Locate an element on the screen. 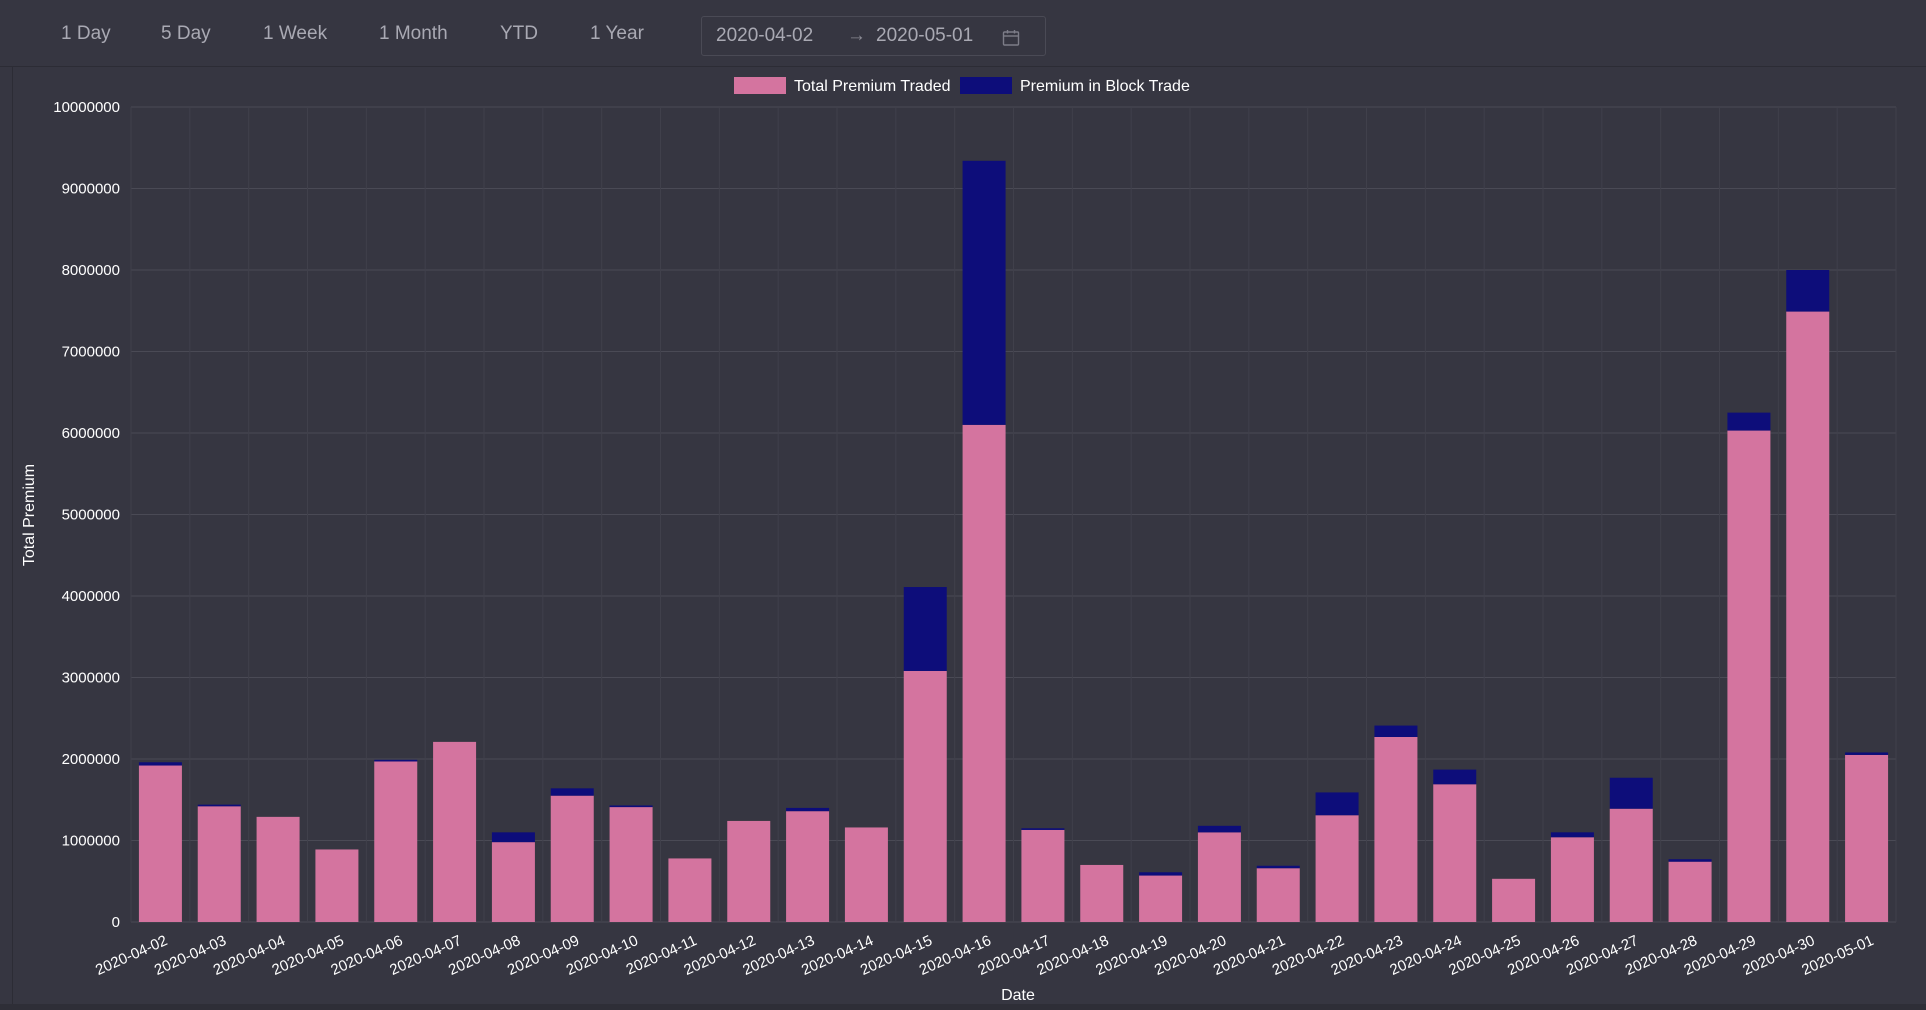  range-1-week-button: 1 Week is located at coordinates (295, 33).